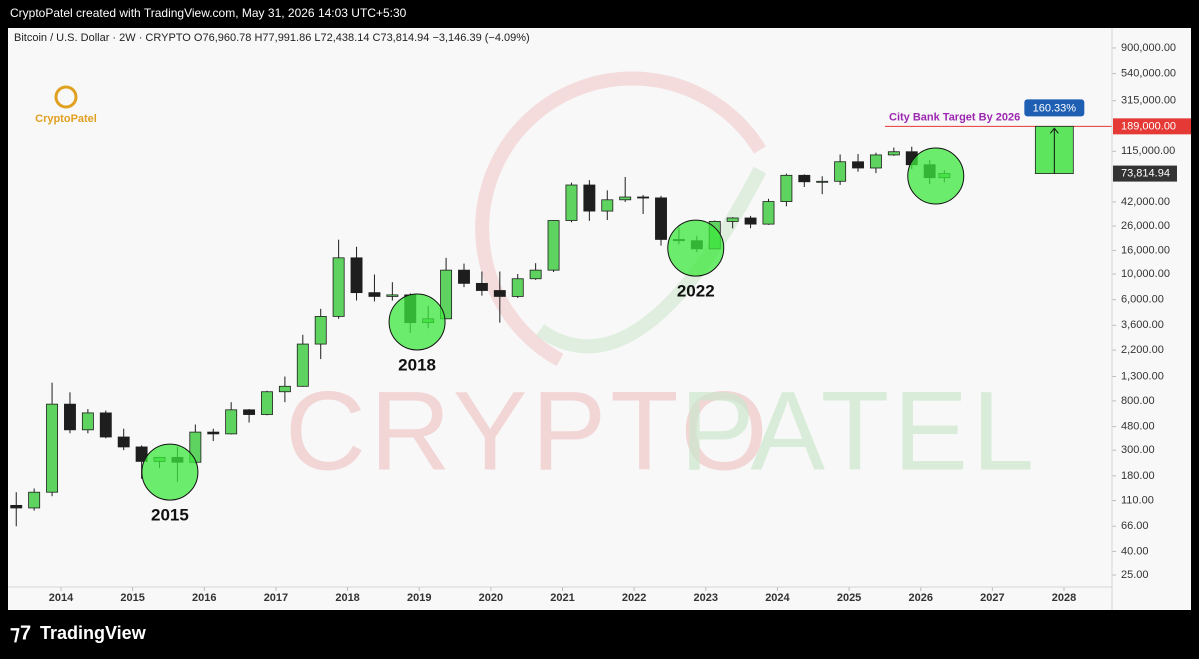  What do you see at coordinates (347, 598) in the screenshot?
I see `x-tick-label: 2018` at bounding box center [347, 598].